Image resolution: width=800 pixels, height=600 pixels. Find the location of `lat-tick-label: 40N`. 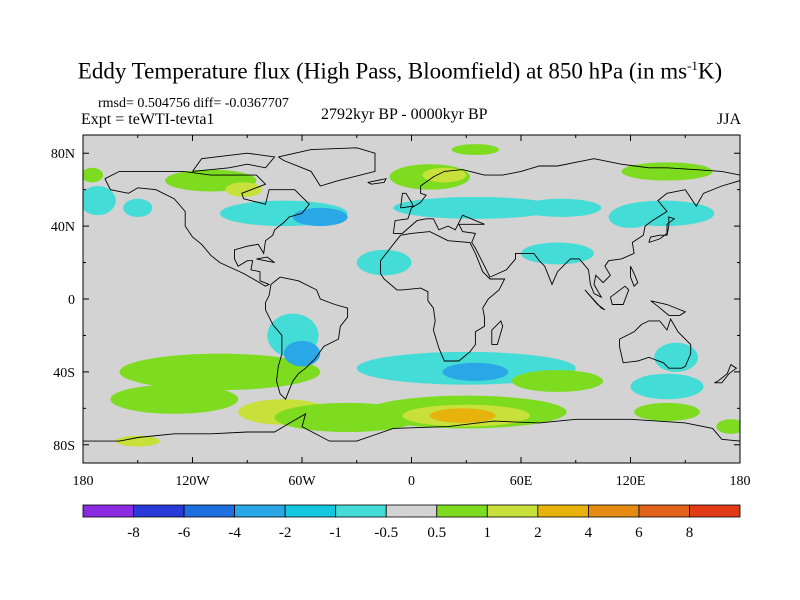

lat-tick-label: 40N is located at coordinates (63, 227).